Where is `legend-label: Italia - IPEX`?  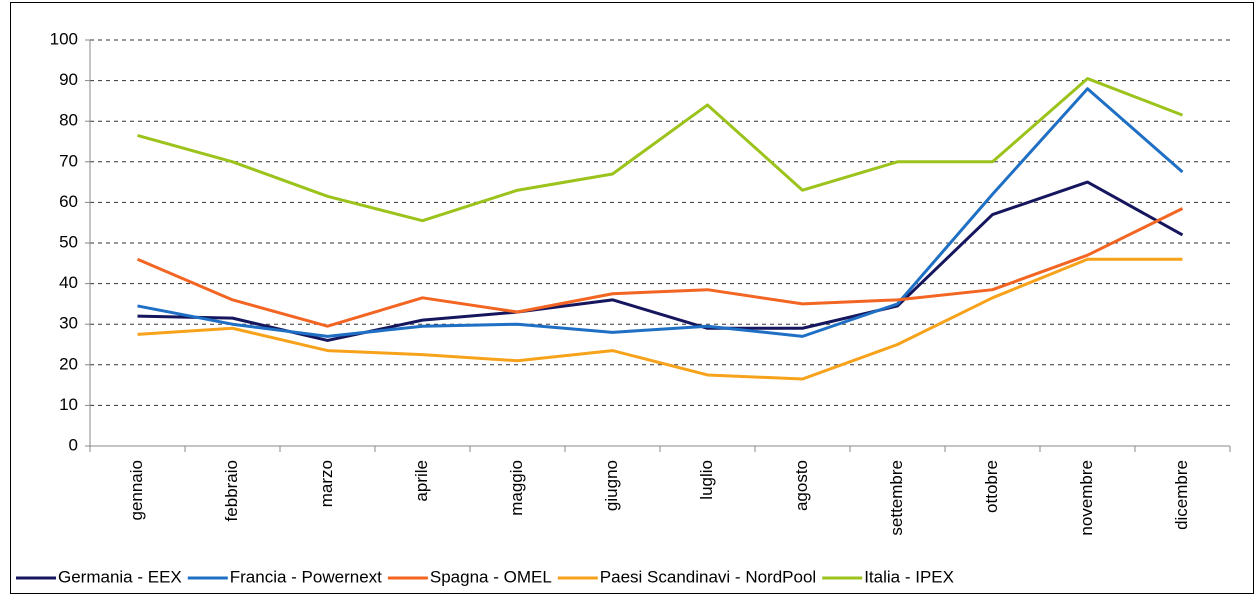
legend-label: Italia - IPEX is located at coordinates (909, 576).